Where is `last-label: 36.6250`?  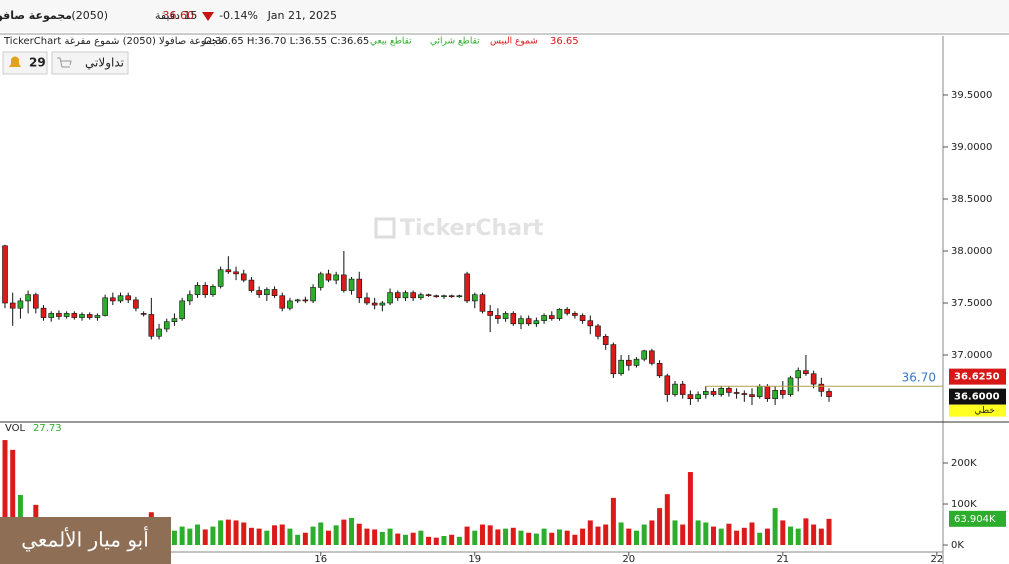 last-label: 36.6250 is located at coordinates (977, 377).